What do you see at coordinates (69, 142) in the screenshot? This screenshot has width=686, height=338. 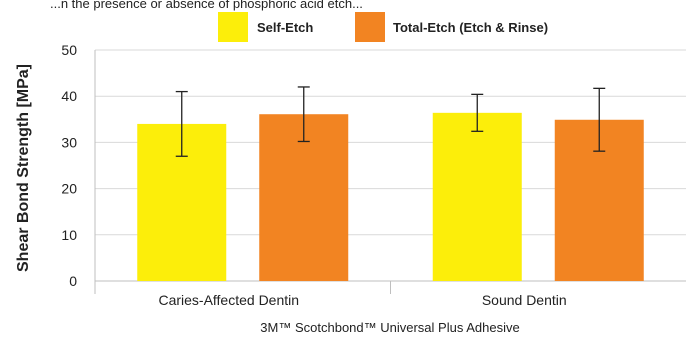 I see `y-tick-label: 30` at bounding box center [69, 142].